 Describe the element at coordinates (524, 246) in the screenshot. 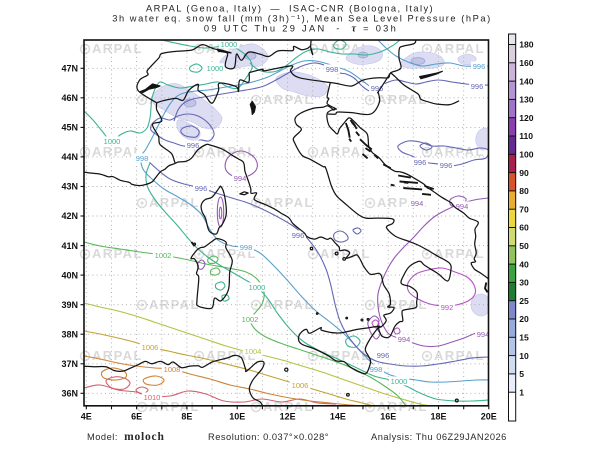

I see `svg-text: 50` at that location.